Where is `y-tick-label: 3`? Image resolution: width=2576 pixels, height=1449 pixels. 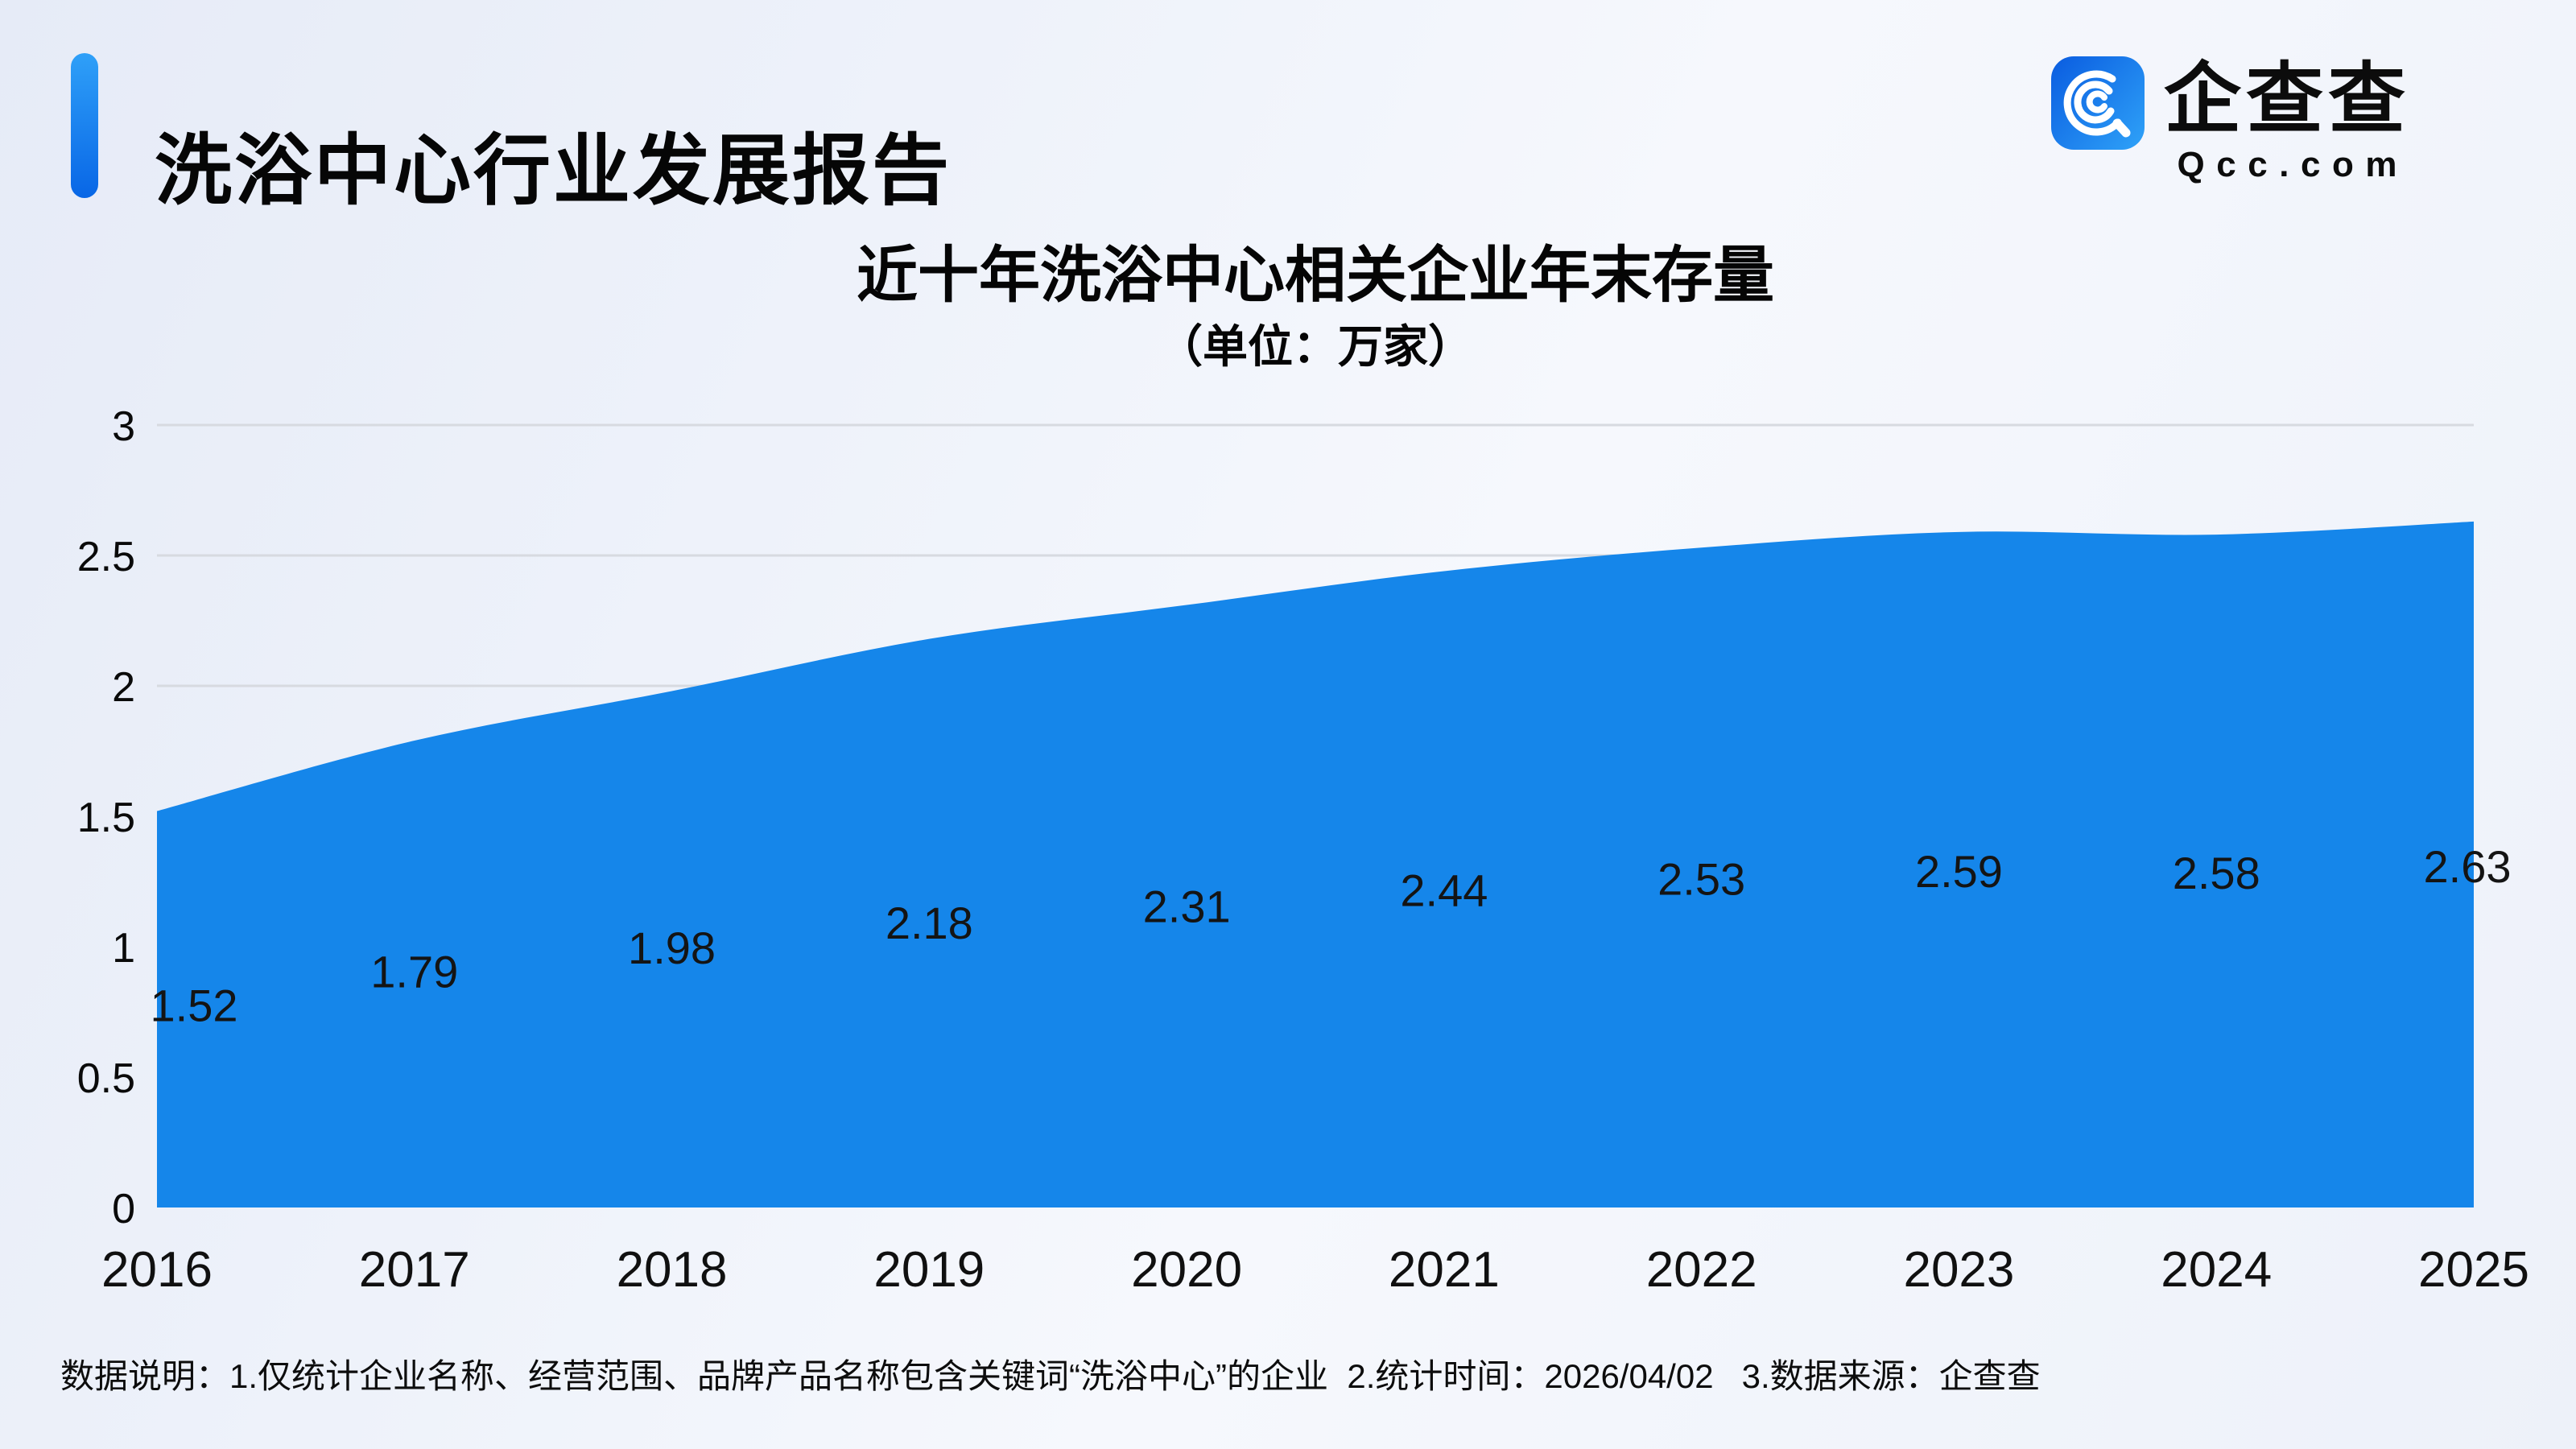 y-tick-label: 3 is located at coordinates (123, 426).